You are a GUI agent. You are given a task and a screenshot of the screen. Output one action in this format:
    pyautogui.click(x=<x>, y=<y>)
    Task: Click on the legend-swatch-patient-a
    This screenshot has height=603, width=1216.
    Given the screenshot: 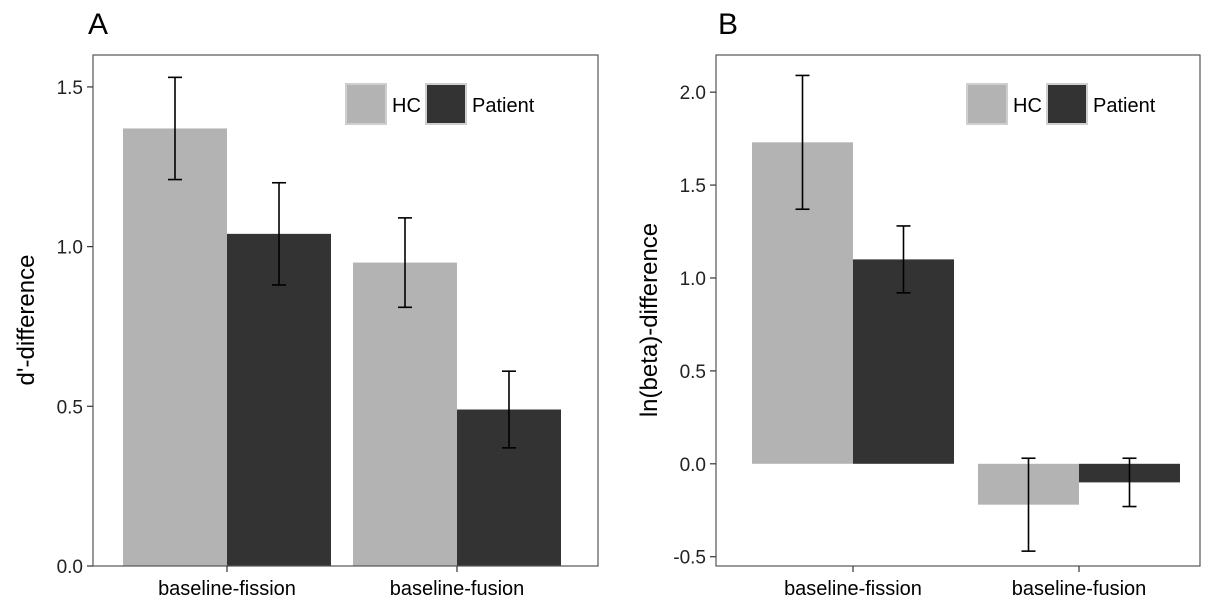 What is the action you would take?
    pyautogui.click(x=446, y=104)
    